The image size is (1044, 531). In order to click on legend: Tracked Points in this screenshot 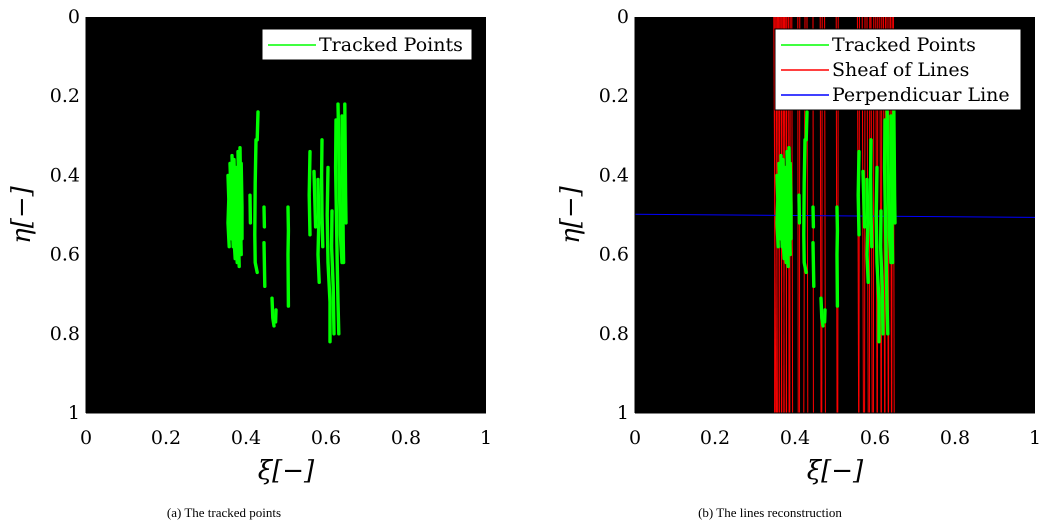, I will do `click(367, 44)`.